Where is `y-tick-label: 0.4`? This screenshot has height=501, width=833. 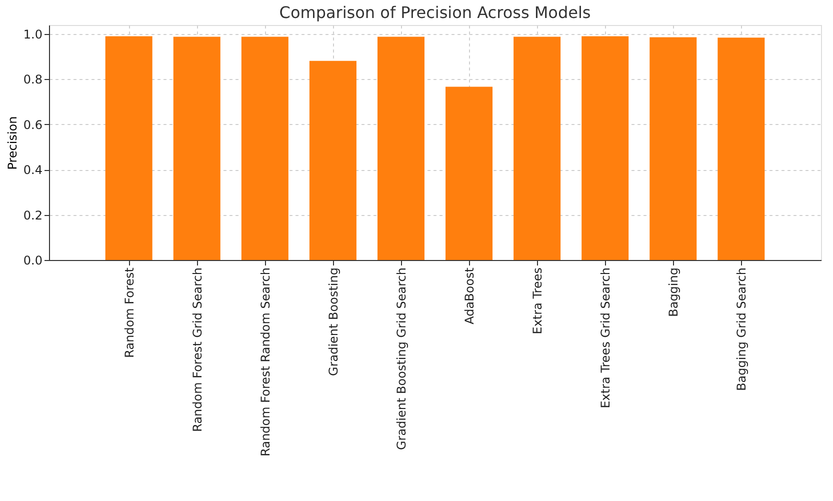
y-tick-label: 0.4 is located at coordinates (32, 170).